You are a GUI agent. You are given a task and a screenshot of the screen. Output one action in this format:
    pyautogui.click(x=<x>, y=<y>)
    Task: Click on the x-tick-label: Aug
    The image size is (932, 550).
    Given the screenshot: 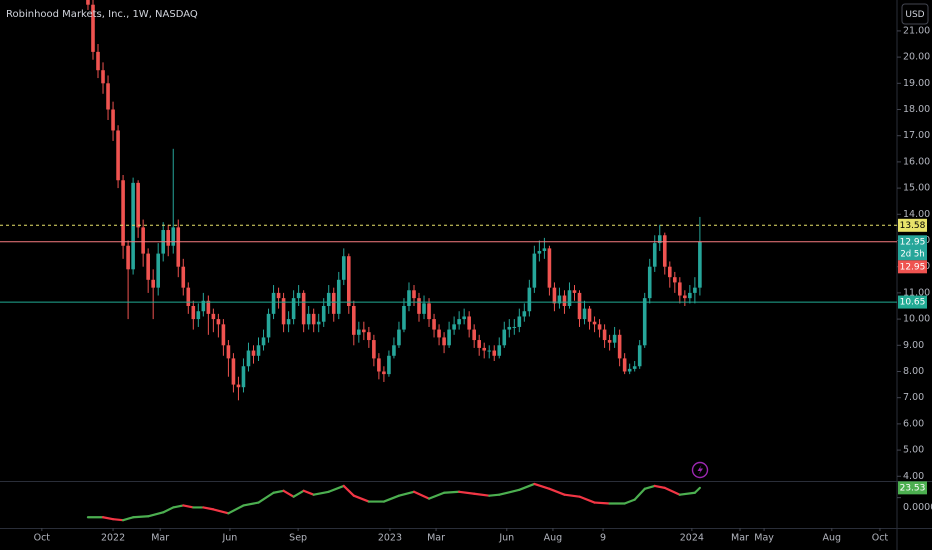 What is the action you would take?
    pyautogui.click(x=553, y=538)
    